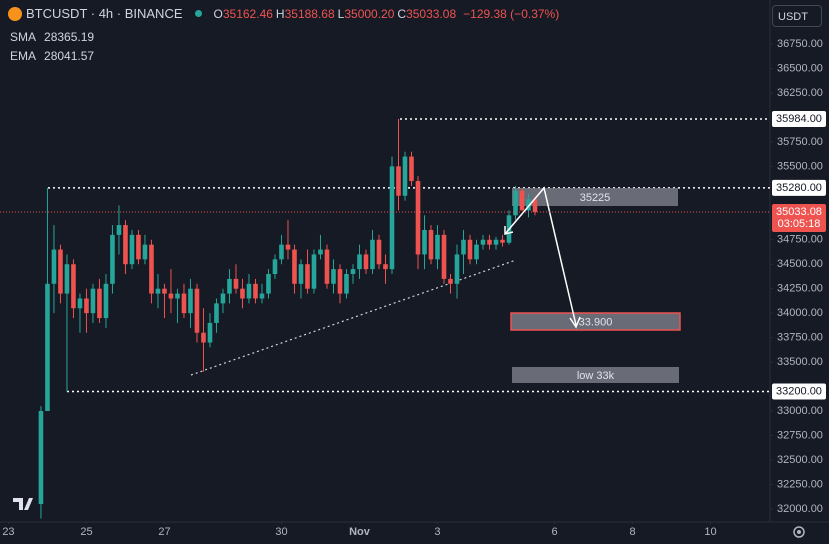  Describe the element at coordinates (86, 532) in the screenshot. I see `x-tick-label: 25` at that location.